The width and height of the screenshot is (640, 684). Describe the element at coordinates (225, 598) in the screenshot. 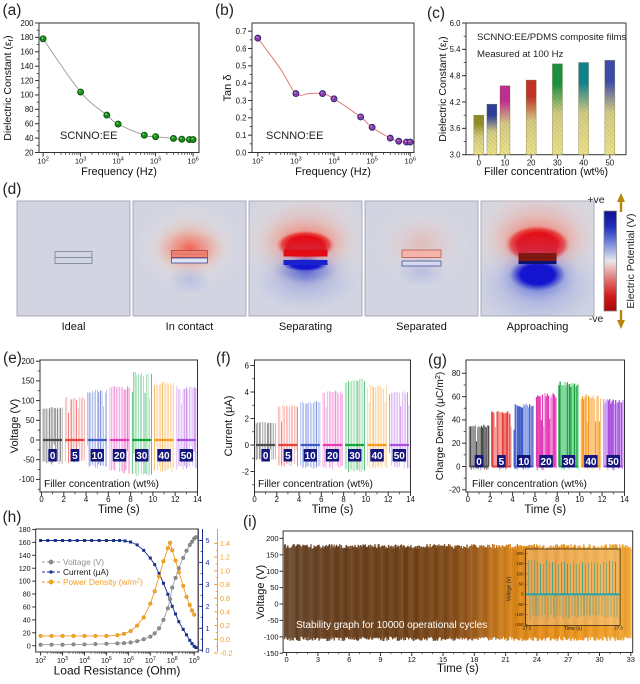

I see `svg-text: 0.6` at that location.